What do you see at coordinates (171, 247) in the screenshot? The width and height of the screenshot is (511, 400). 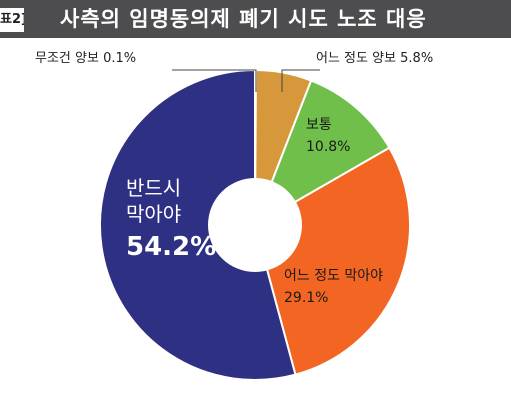 I see `slice-value-0: 54.2%` at bounding box center [171, 247].